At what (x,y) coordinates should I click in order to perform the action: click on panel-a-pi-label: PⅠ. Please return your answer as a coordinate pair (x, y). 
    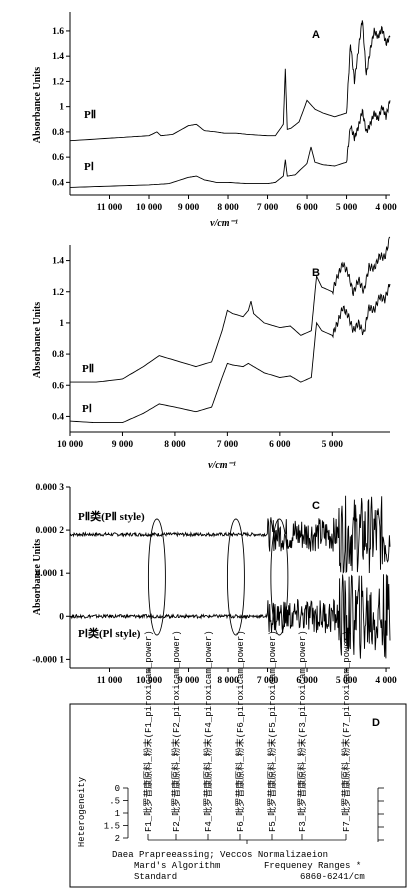
    Looking at the image, I should click on (89, 167).